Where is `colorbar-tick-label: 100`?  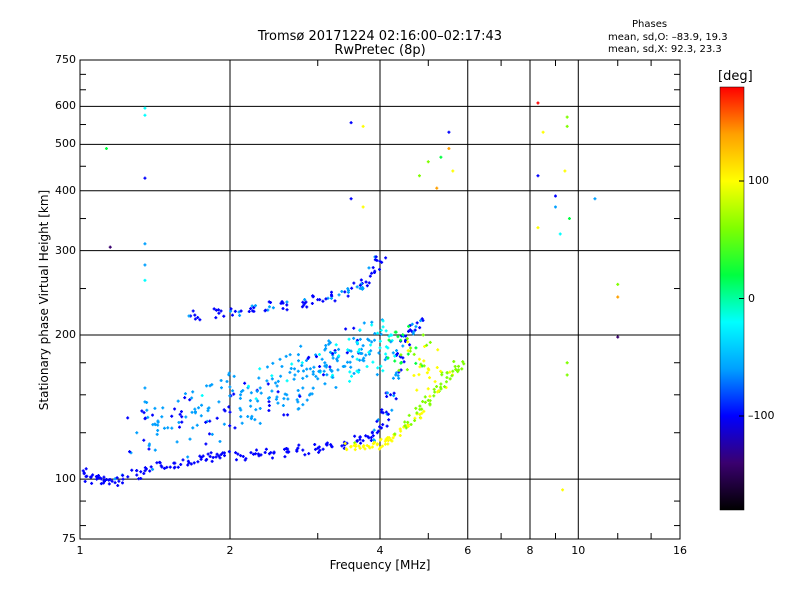
colorbar-tick-label: 100 is located at coordinates (758, 180).